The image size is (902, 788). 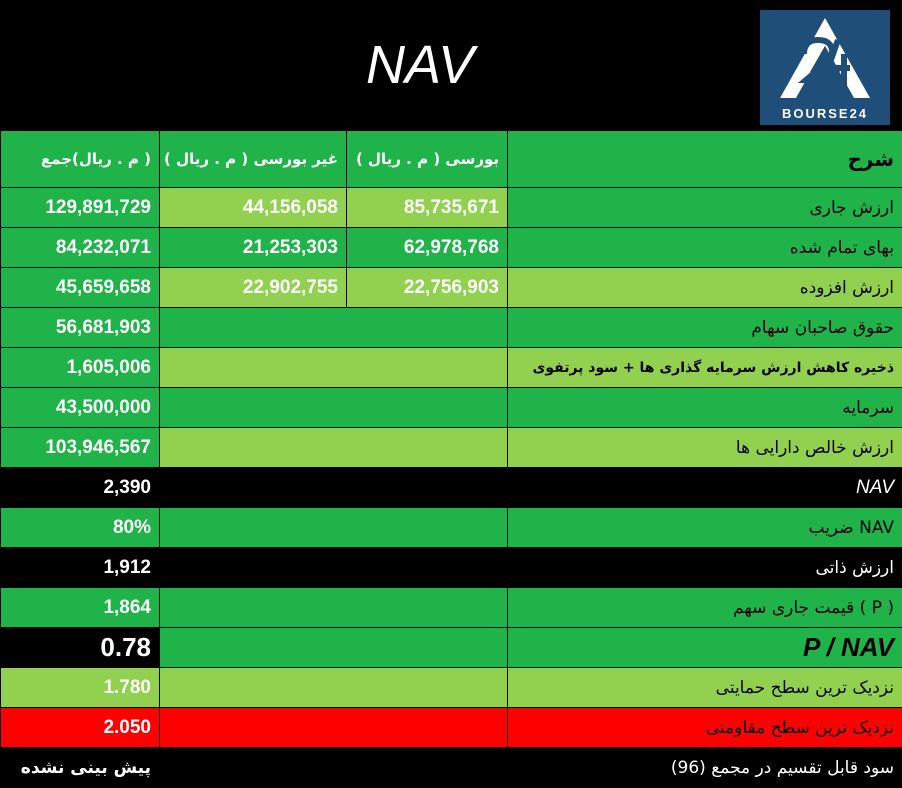 I want to click on table-row: 2.050 نزدیک ترین سطح مقاومتی, so click(x=451, y=728).